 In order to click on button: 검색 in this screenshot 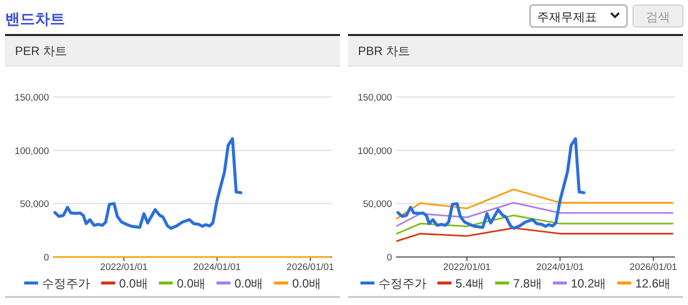, I will do `click(658, 16)`.